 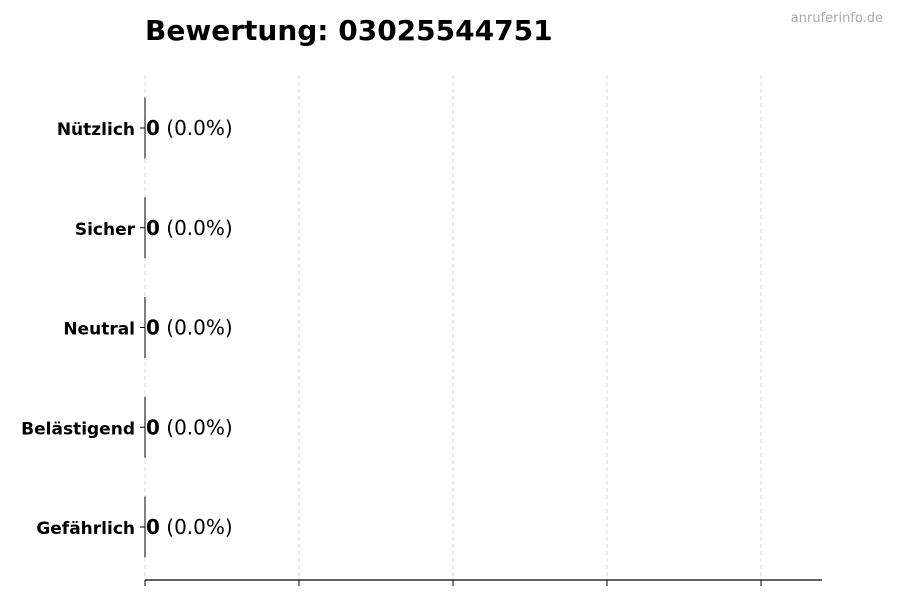 I want to click on chart-title: Bewertung: 03025544751, so click(x=349, y=30).